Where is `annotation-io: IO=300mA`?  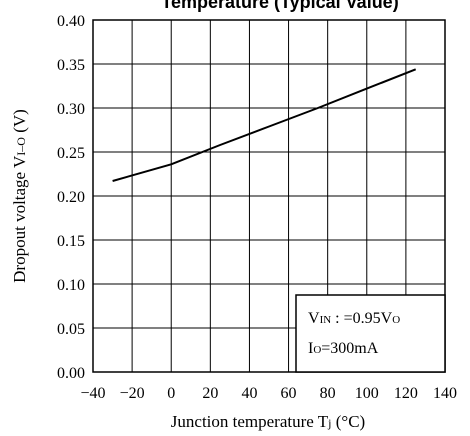 annotation-io: IO=300mA is located at coordinates (343, 348).